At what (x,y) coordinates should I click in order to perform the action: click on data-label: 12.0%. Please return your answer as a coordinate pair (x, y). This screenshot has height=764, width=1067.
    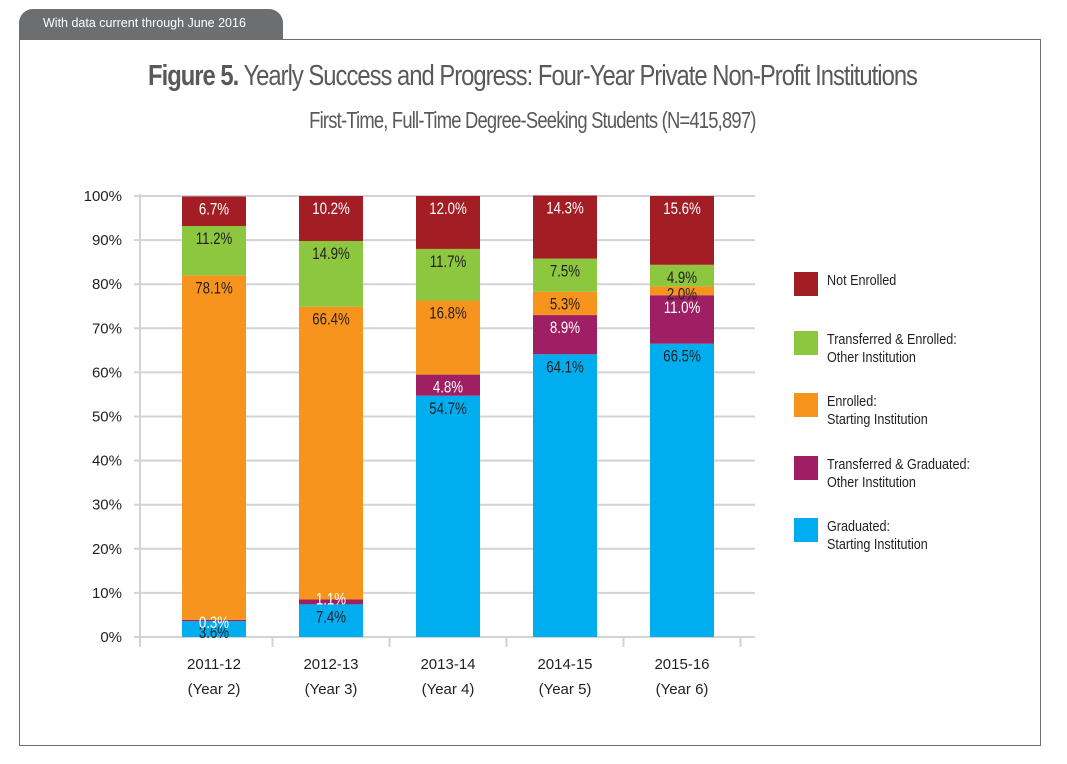
    Looking at the image, I should click on (448, 209).